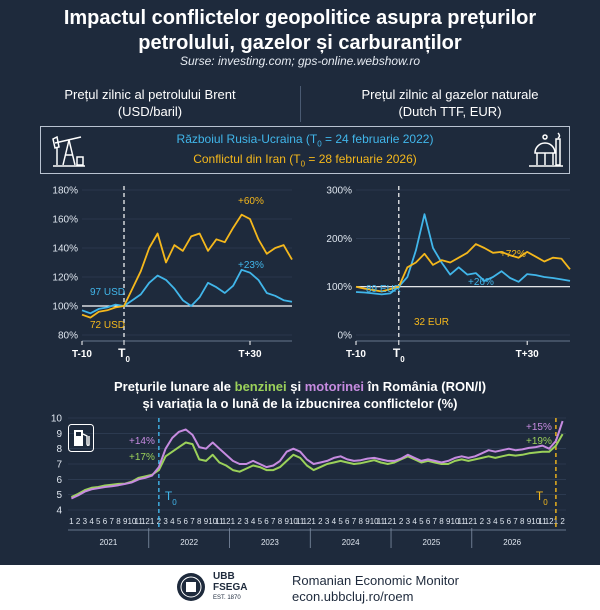  Describe the element at coordinates (68, 336) in the screenshot. I see `y-tick-label: 80%` at that location.